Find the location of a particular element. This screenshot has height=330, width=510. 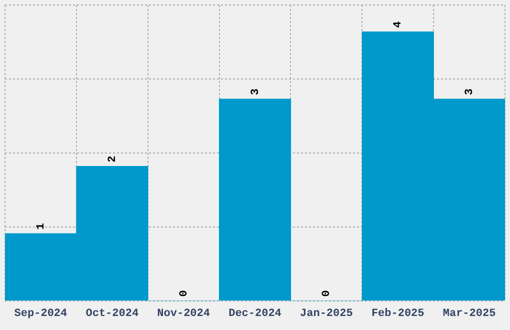

x-tick-label: Sep-2024 is located at coordinates (41, 314).